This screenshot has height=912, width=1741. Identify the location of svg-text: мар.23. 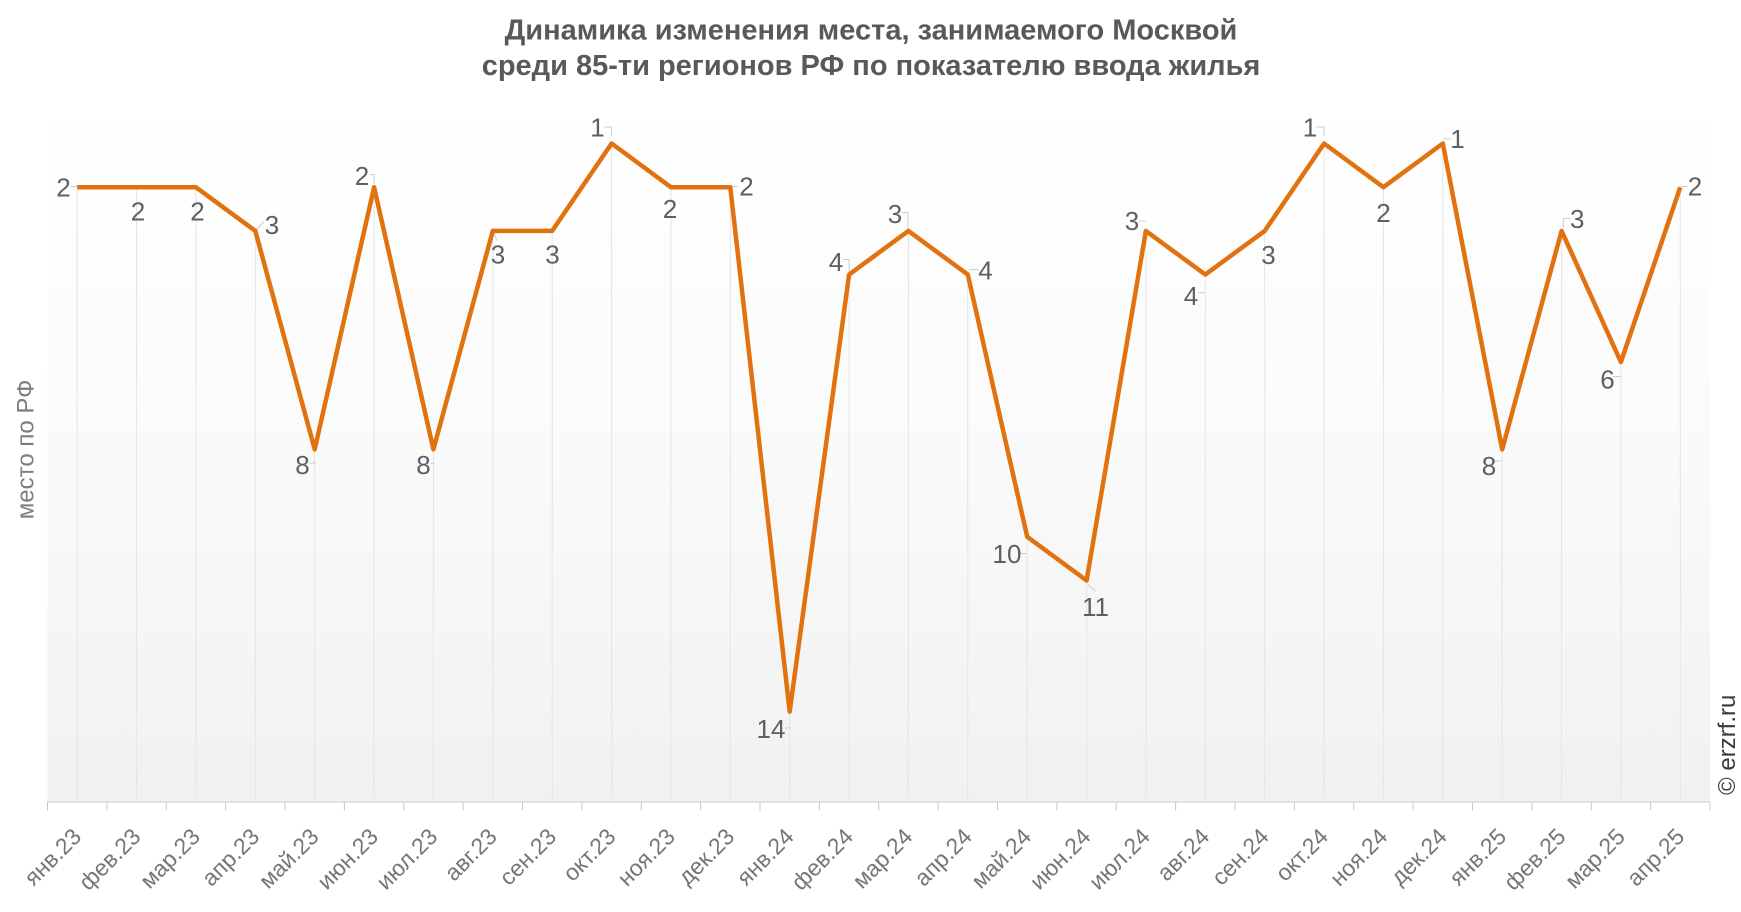
(170, 858).